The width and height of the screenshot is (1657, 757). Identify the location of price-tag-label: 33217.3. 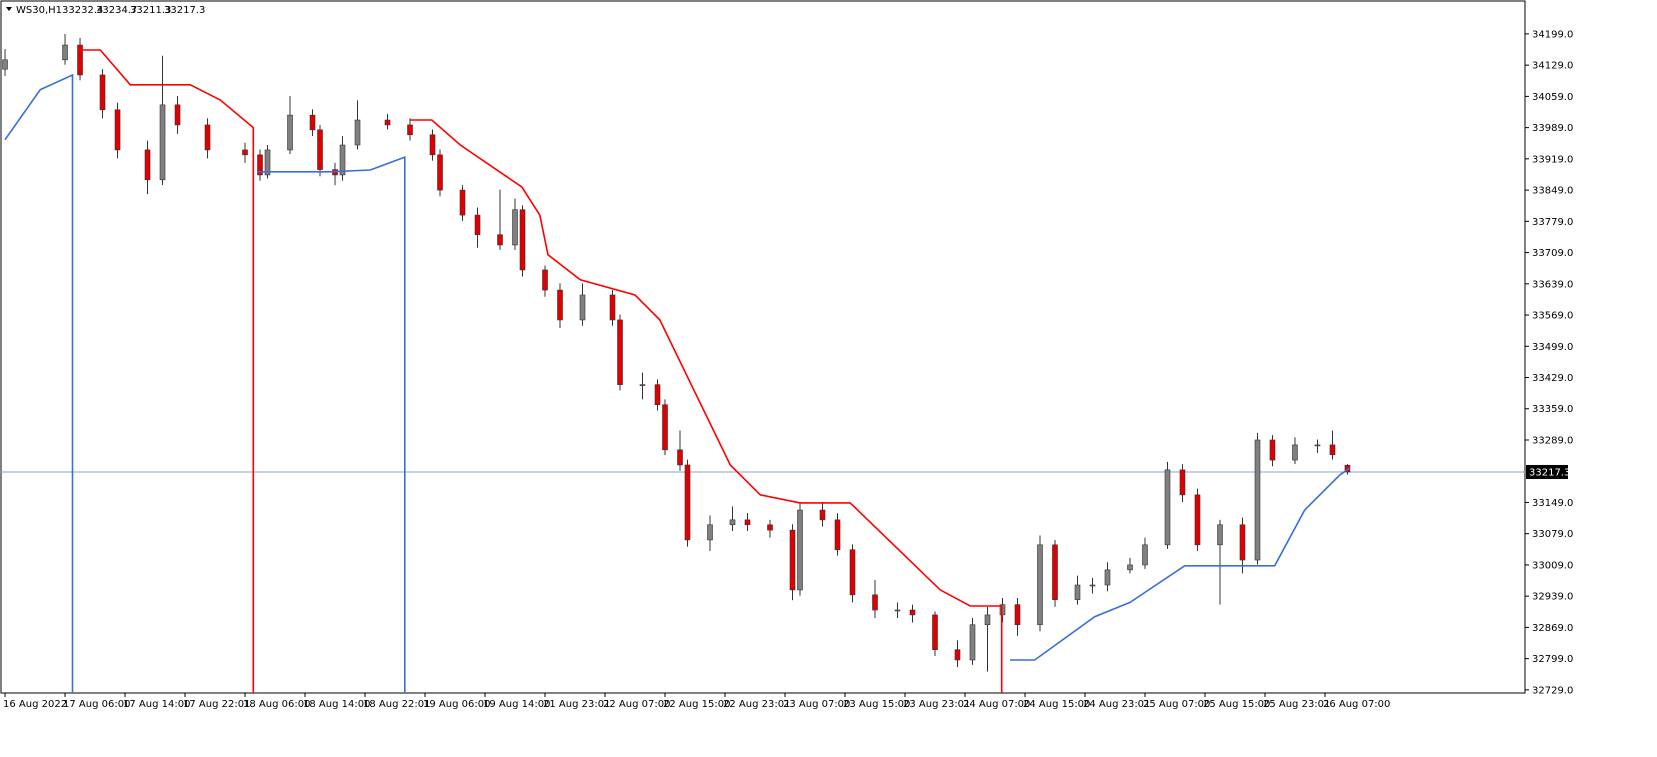
(1549, 472).